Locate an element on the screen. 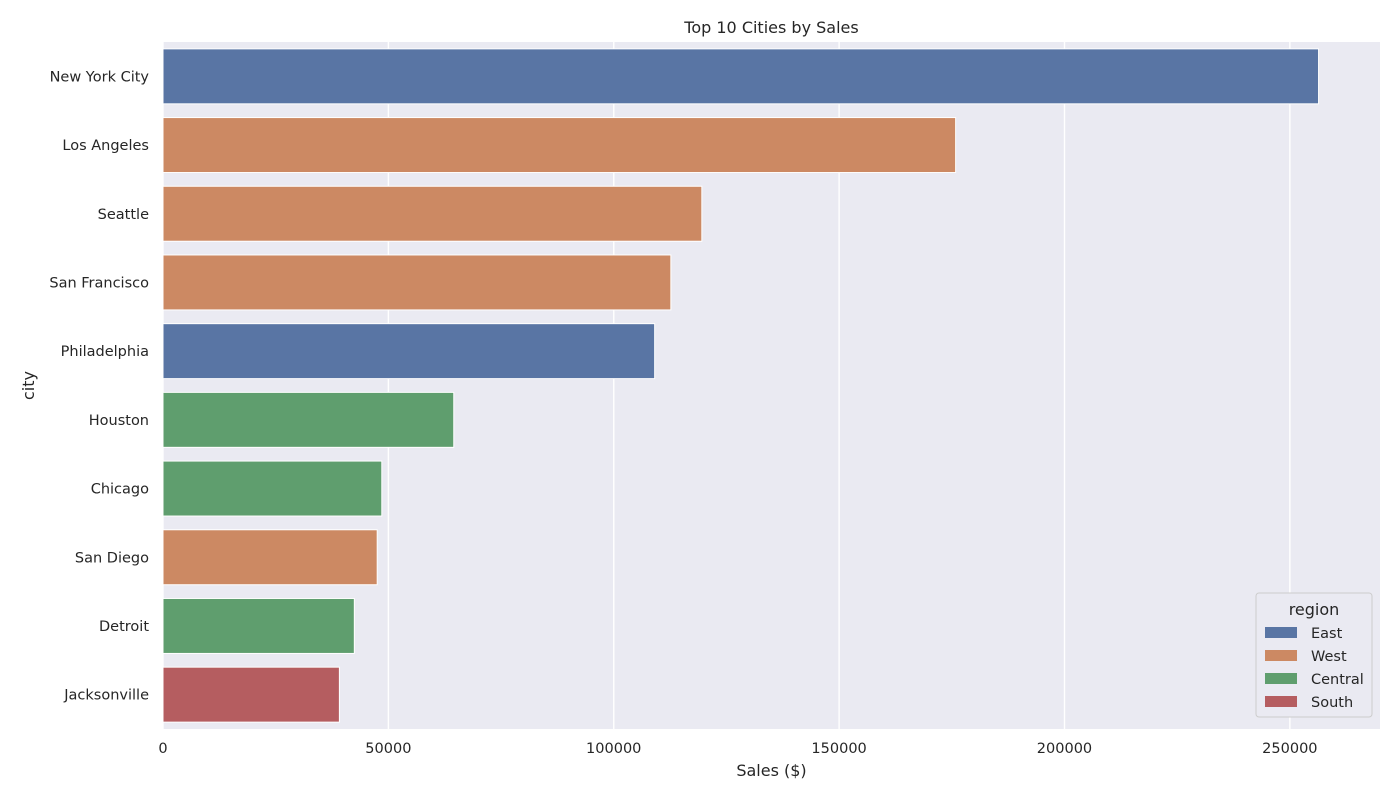 The height and width of the screenshot is (800, 1400). chart-title: Top 10 Cities by Sales is located at coordinates (770, 27).